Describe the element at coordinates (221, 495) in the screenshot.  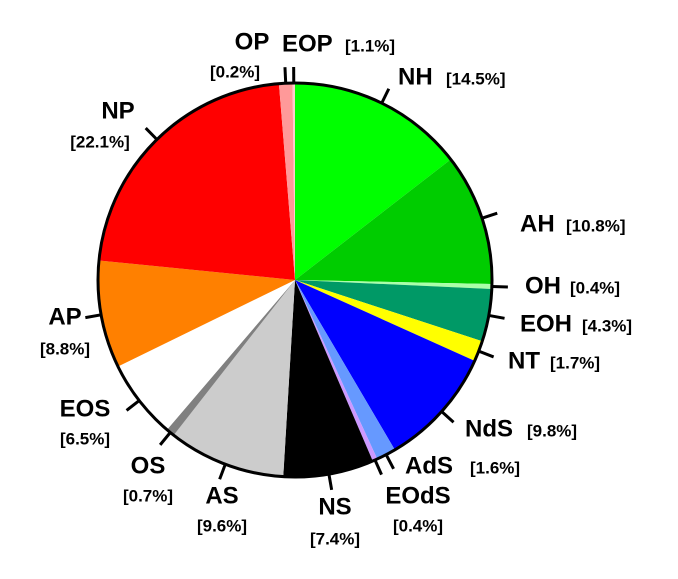
I see `slice-label: AS` at that location.